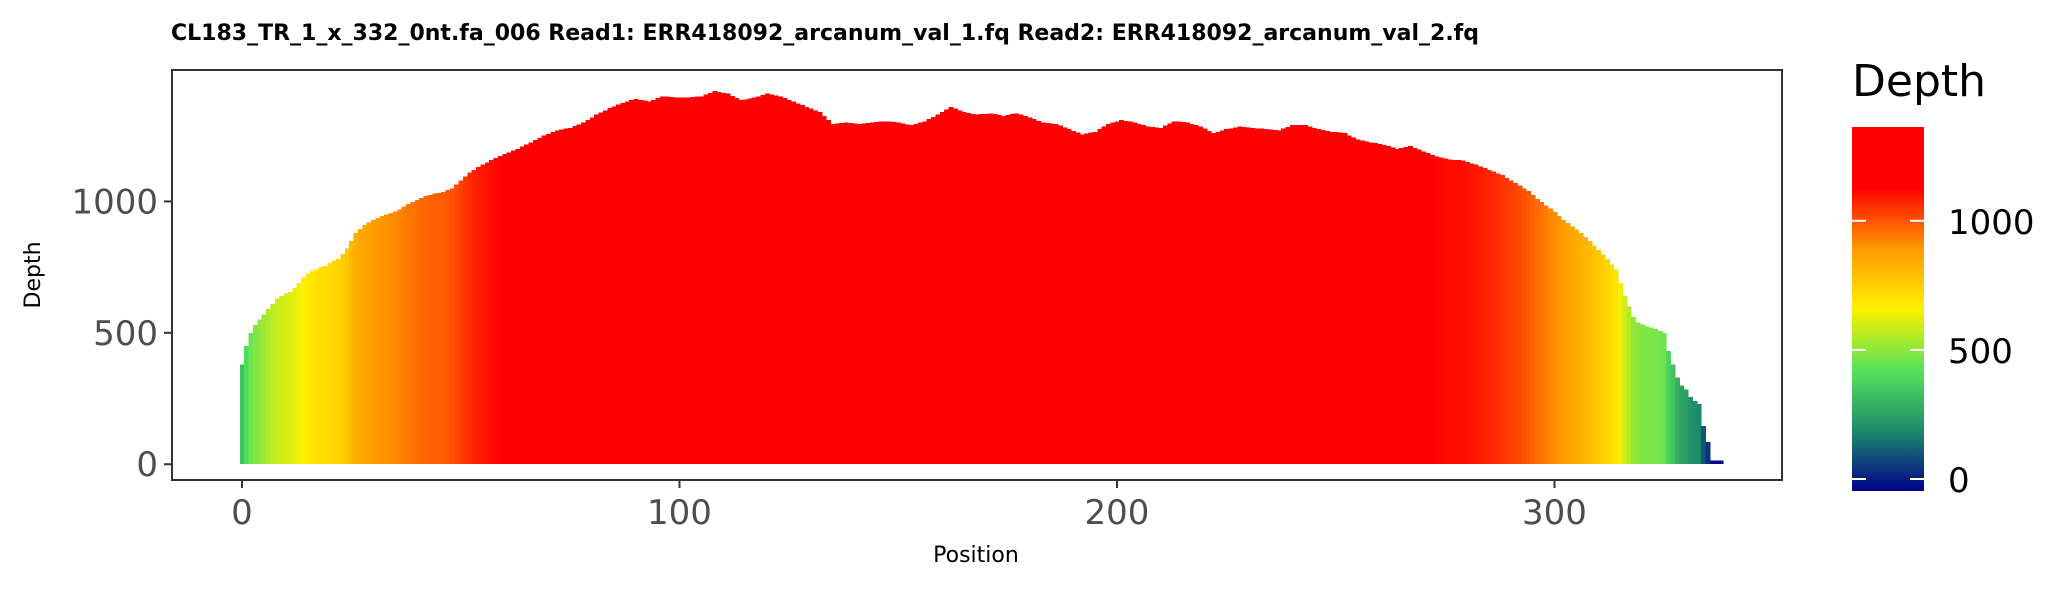 The width and height of the screenshot is (2066, 594). Describe the element at coordinates (33, 274) in the screenshot. I see `y-axis-title: Depth` at that location.